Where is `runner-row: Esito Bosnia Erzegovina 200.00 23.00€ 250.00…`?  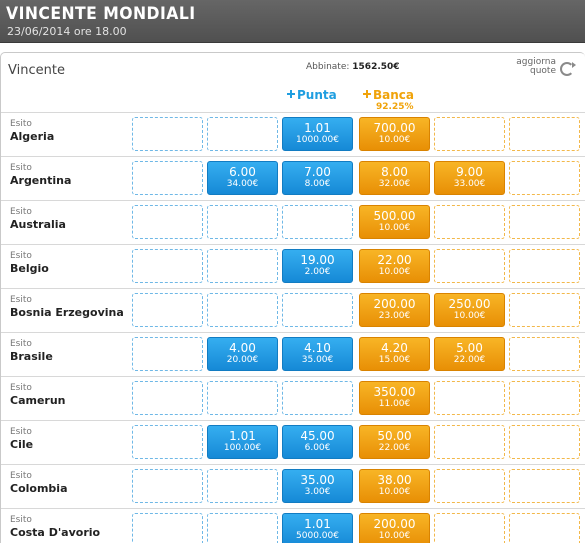
runner-row: Esito Bosnia Erzegovina 200.00 23.00€ 250.00… is located at coordinates (293, 310).